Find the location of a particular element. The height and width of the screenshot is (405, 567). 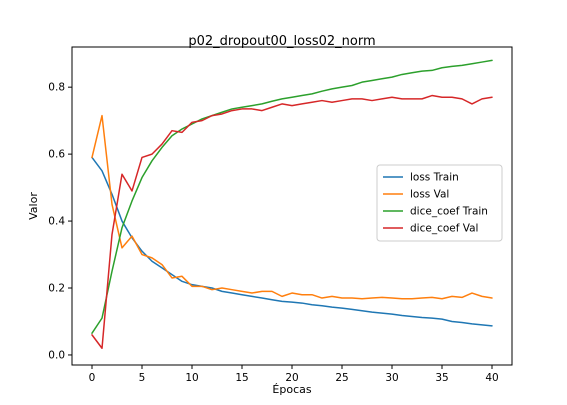

x-tick-label: 0 is located at coordinates (92, 378).